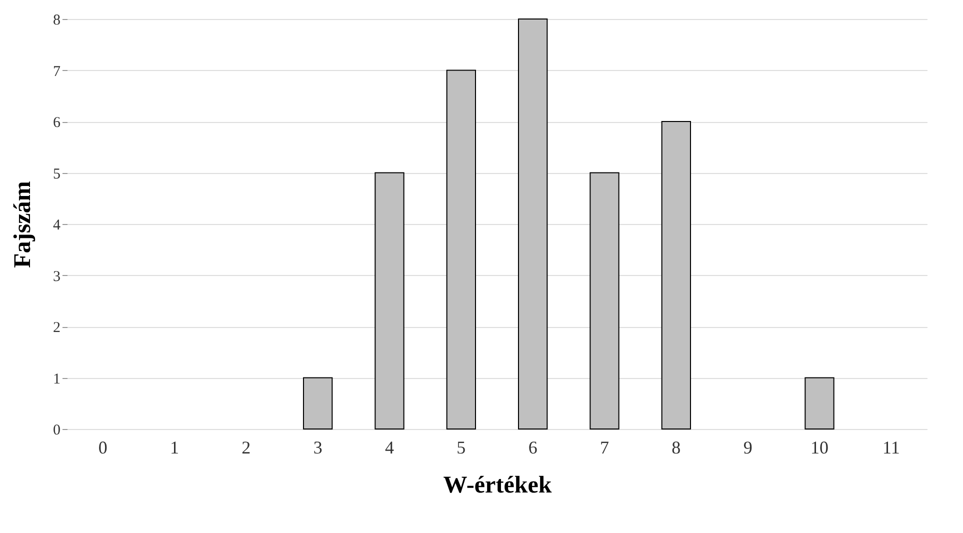  I want to click on x-tick-label: 8, so click(676, 448).